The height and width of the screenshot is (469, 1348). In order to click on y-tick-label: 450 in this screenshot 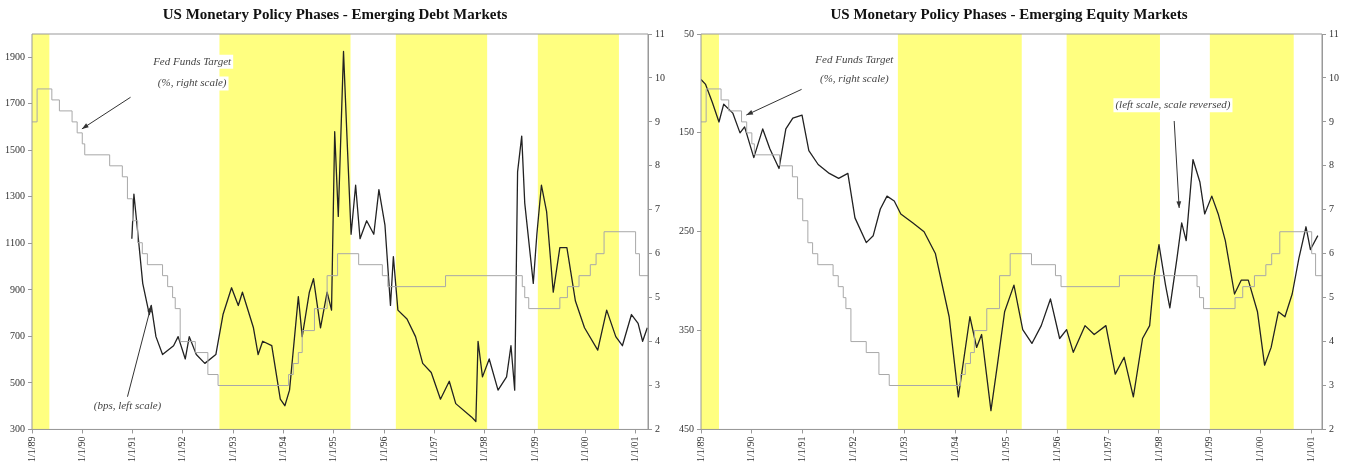, I will do `click(686, 429)`.